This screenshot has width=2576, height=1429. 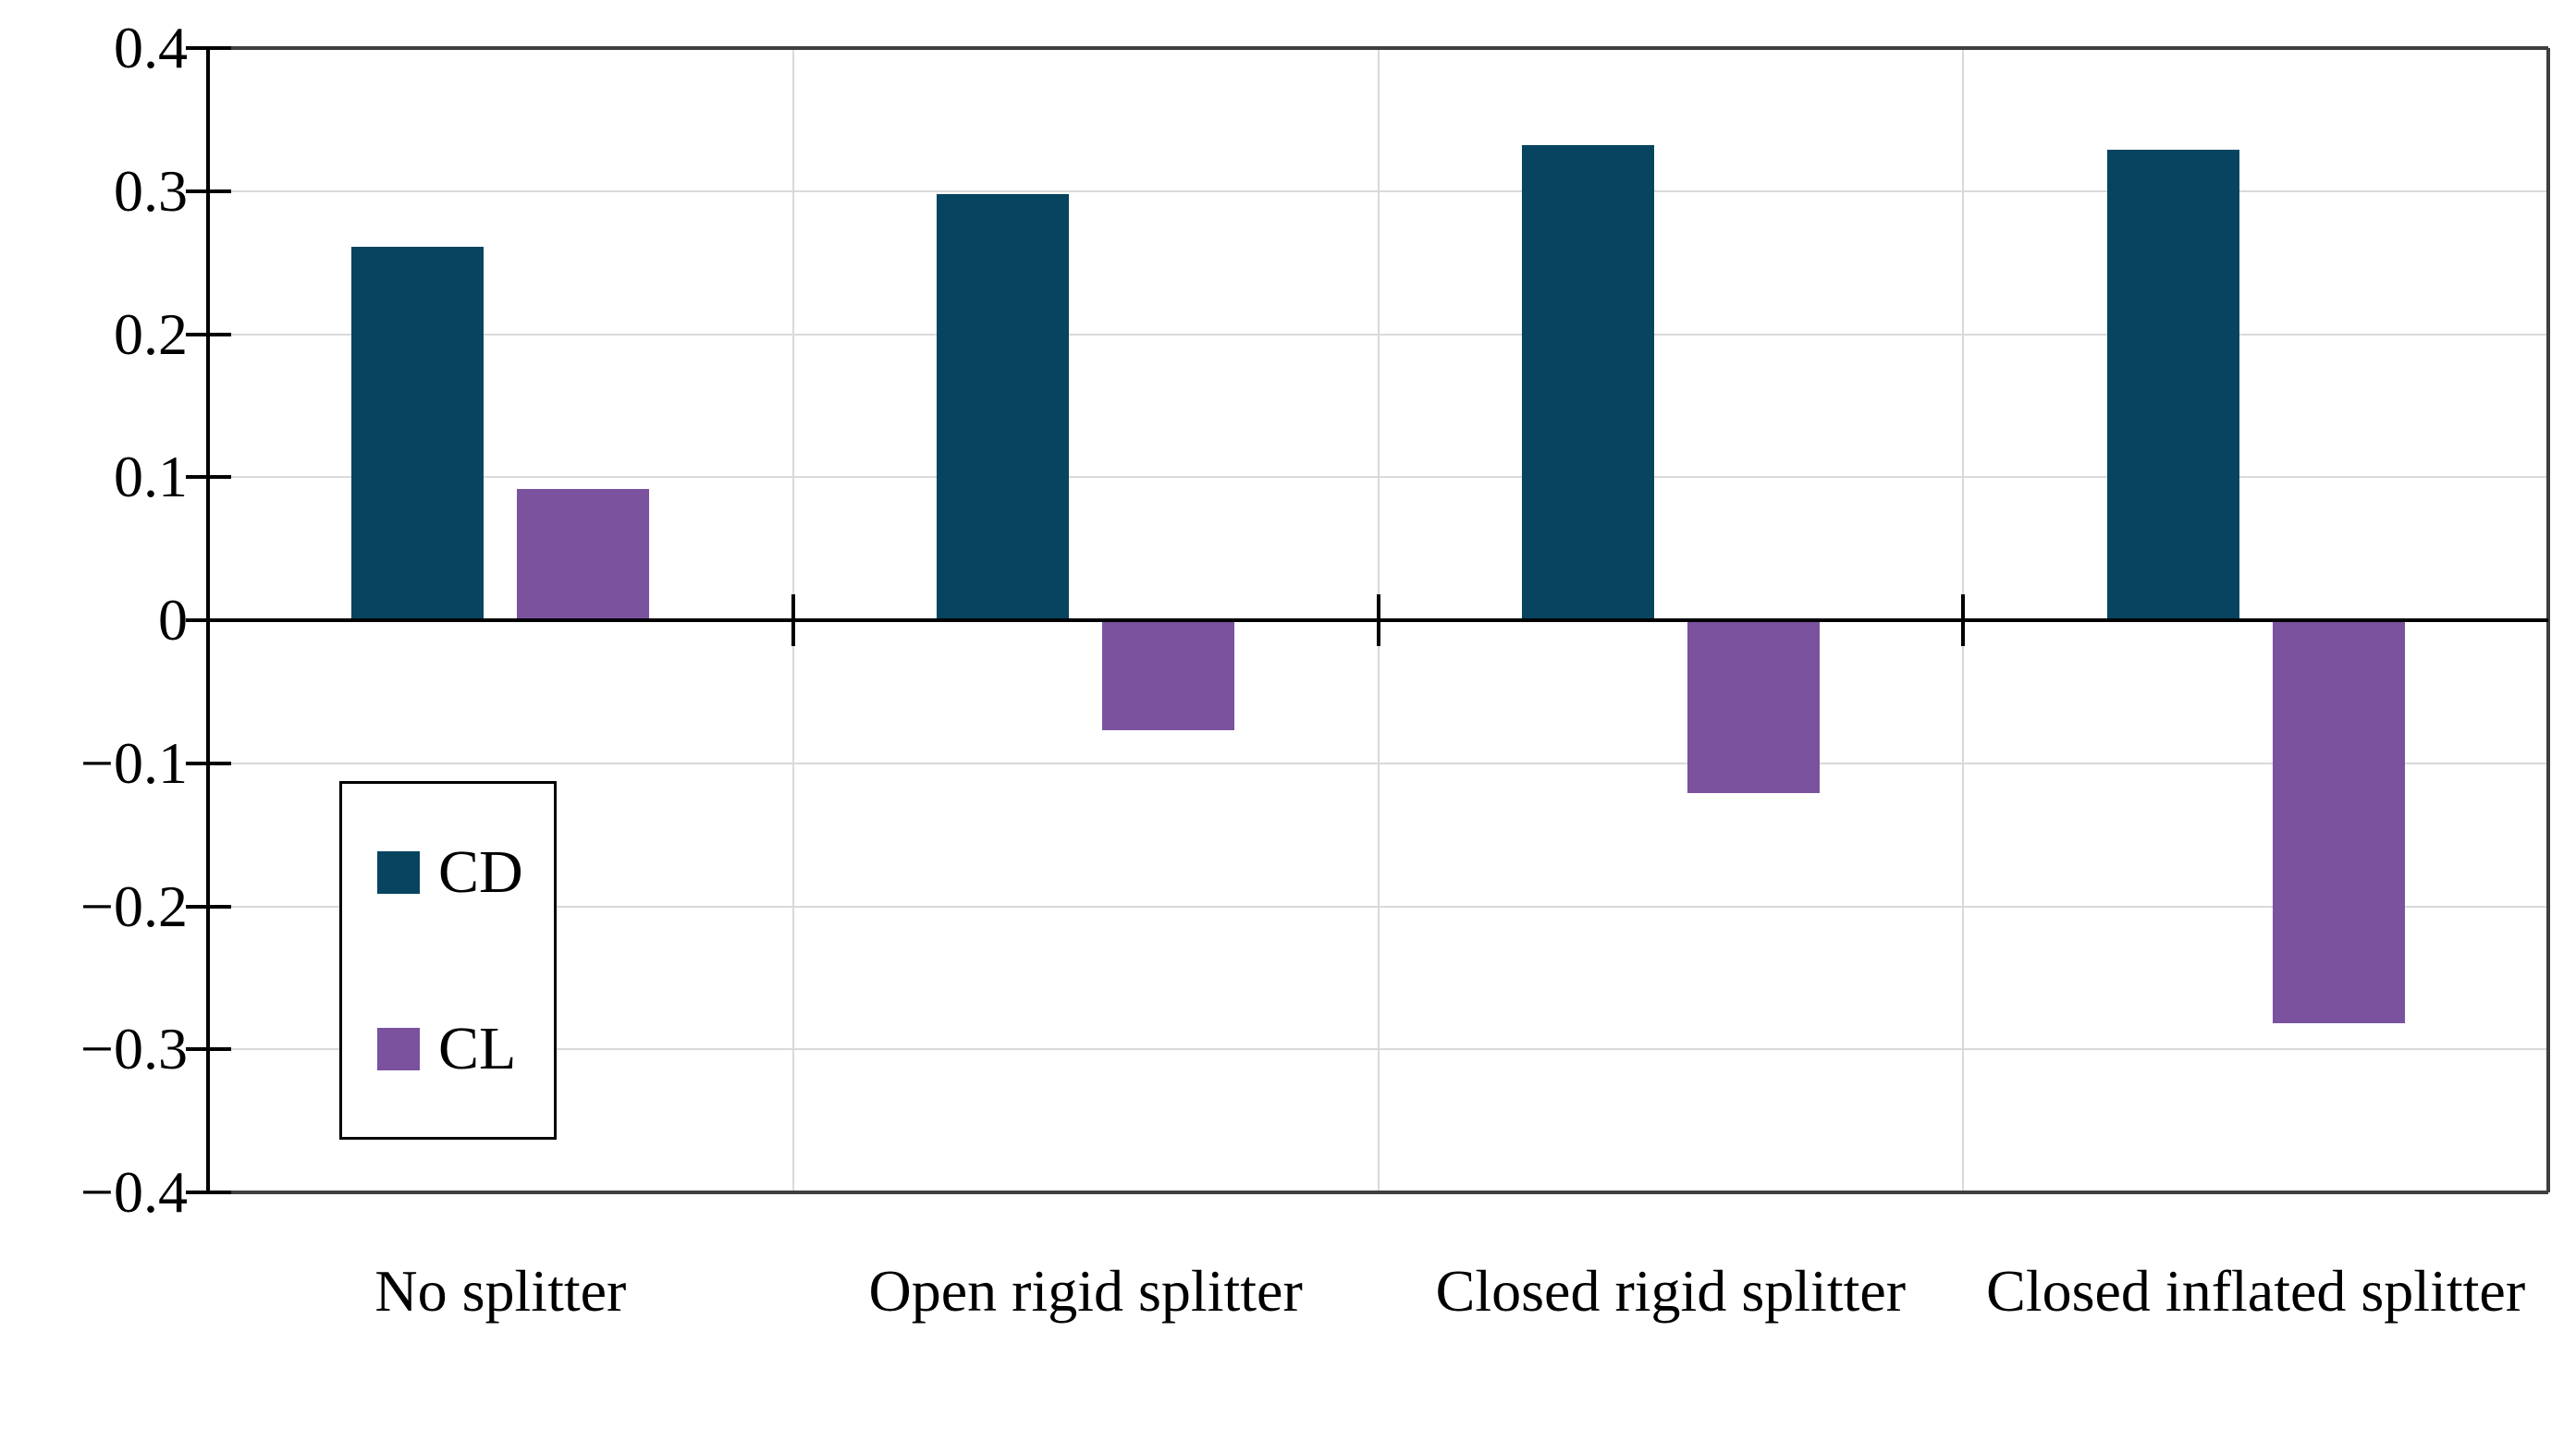 I want to click on plot-top-border, so click(x=1378, y=48).